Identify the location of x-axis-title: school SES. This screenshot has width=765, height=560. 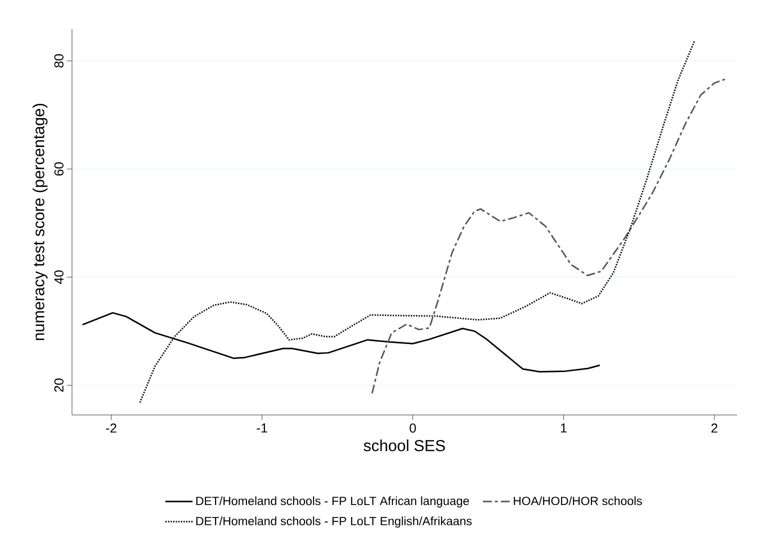
(404, 446).